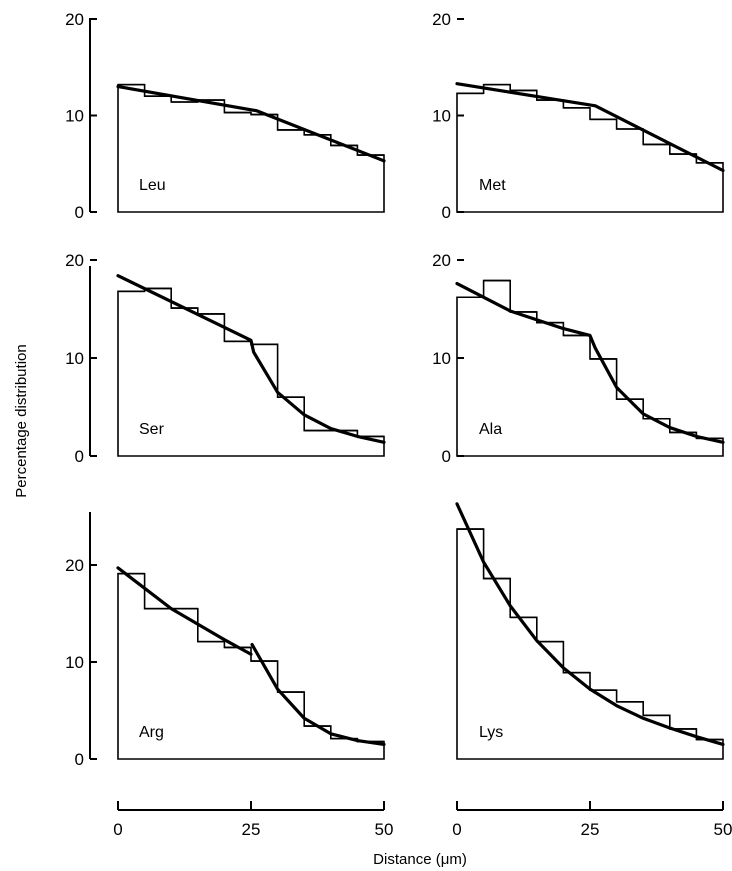 This screenshot has width=732, height=871. I want to click on panel-label: Ser, so click(152, 429).